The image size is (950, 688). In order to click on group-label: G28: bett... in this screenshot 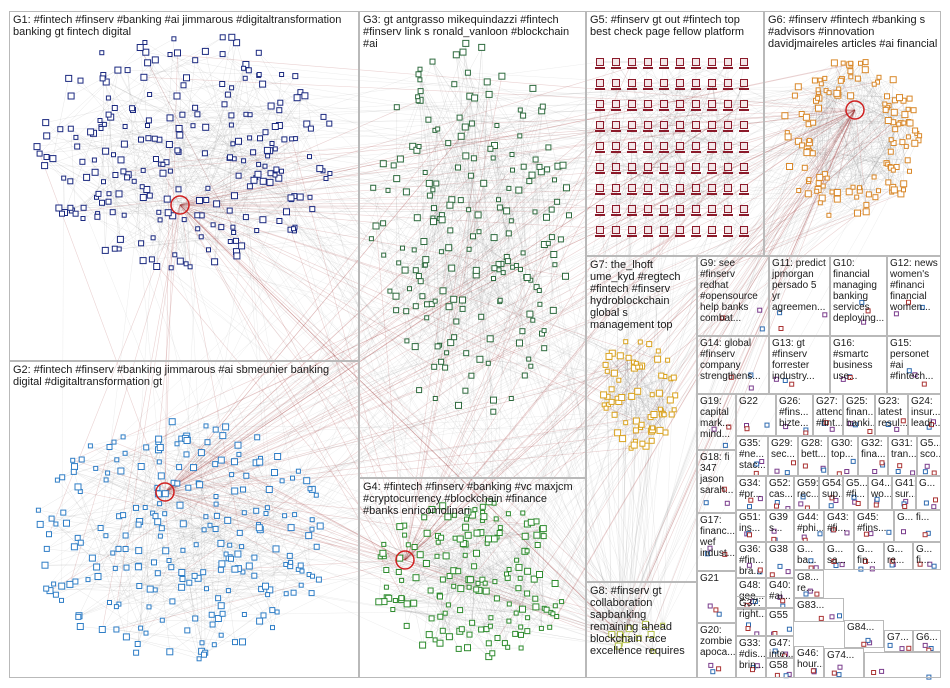, I will do `click(814, 449)`.